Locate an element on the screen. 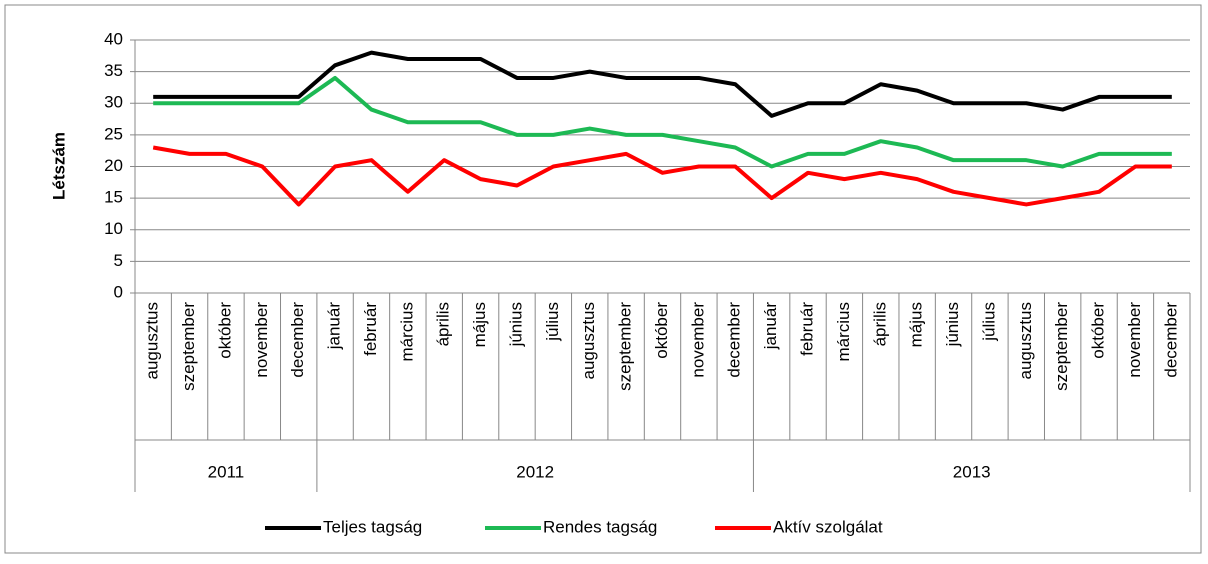 The image size is (1208, 564). legend-label: Teljes tagság is located at coordinates (372, 526).